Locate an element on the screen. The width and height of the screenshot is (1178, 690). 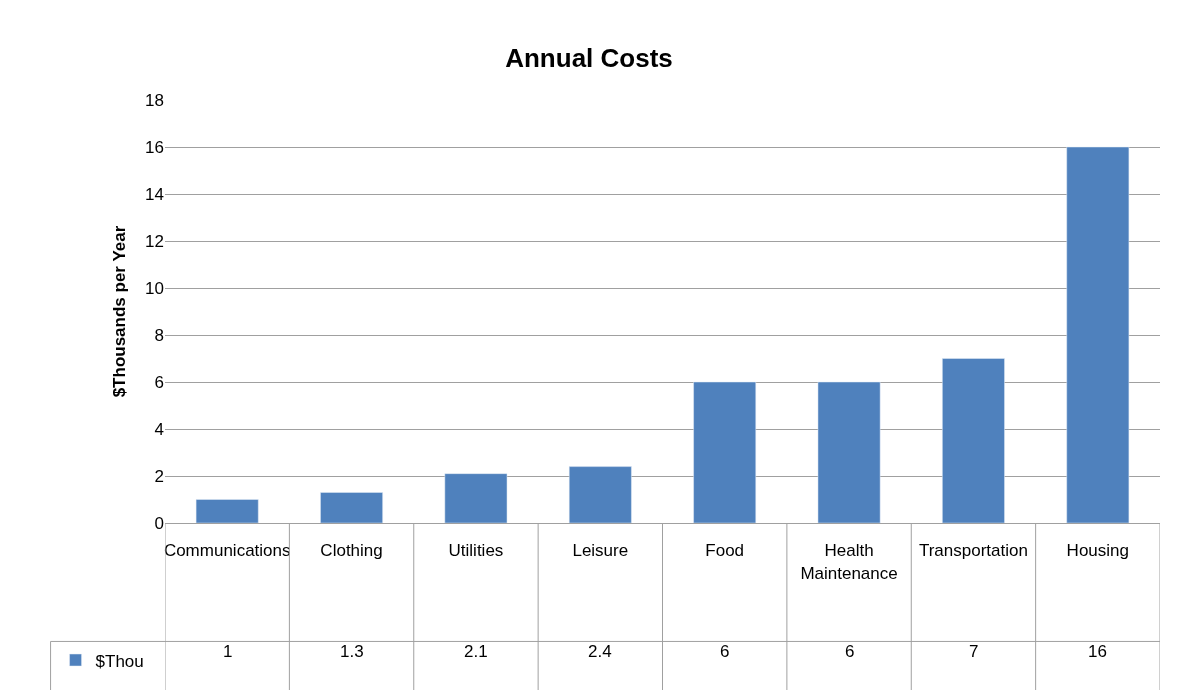
x-tick-label: Health Maintenance is located at coordinates (849, 562).